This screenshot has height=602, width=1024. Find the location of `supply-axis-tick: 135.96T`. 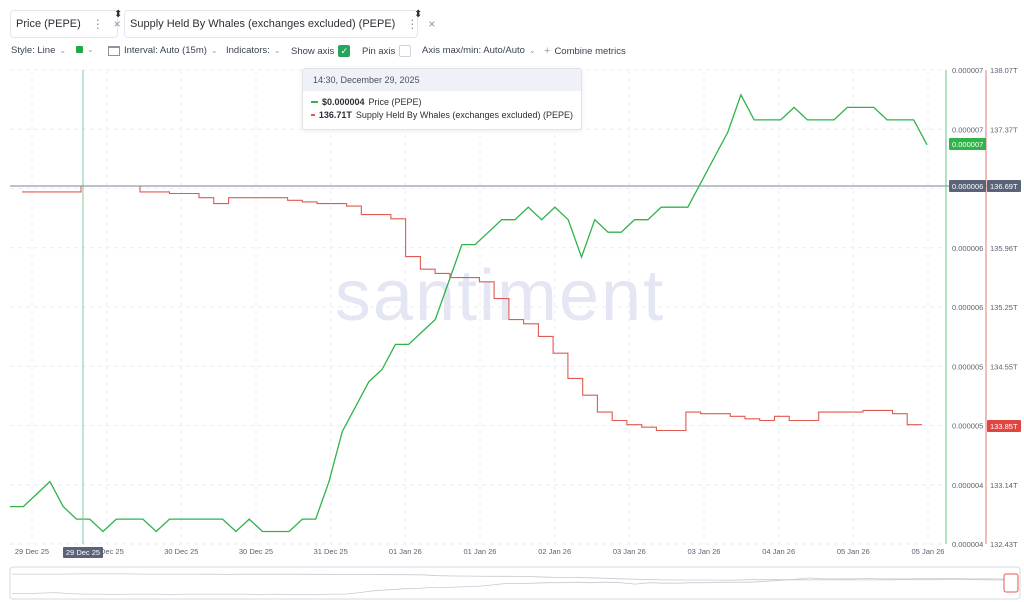

supply-axis-tick: 135.96T is located at coordinates (1004, 248).